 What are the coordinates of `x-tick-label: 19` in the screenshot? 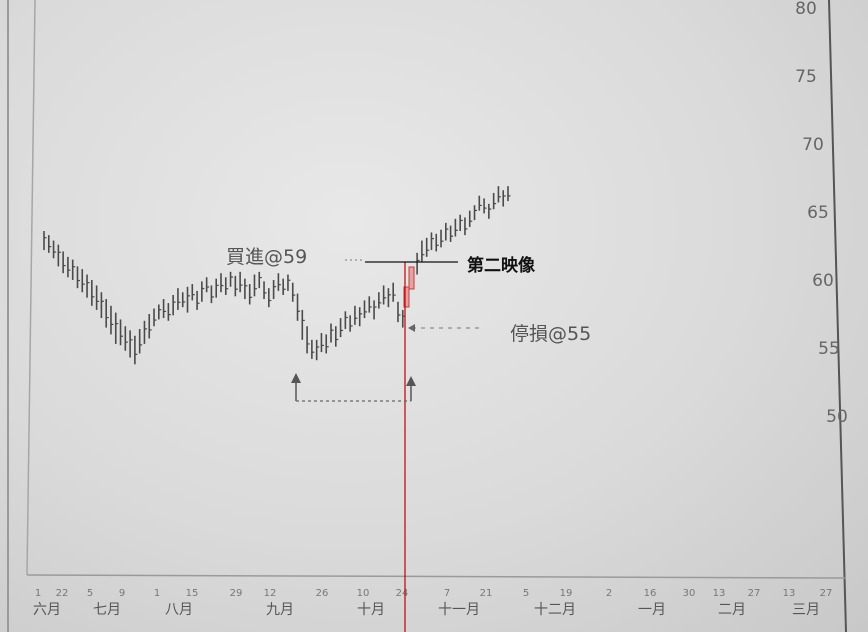 It's located at (566, 593).